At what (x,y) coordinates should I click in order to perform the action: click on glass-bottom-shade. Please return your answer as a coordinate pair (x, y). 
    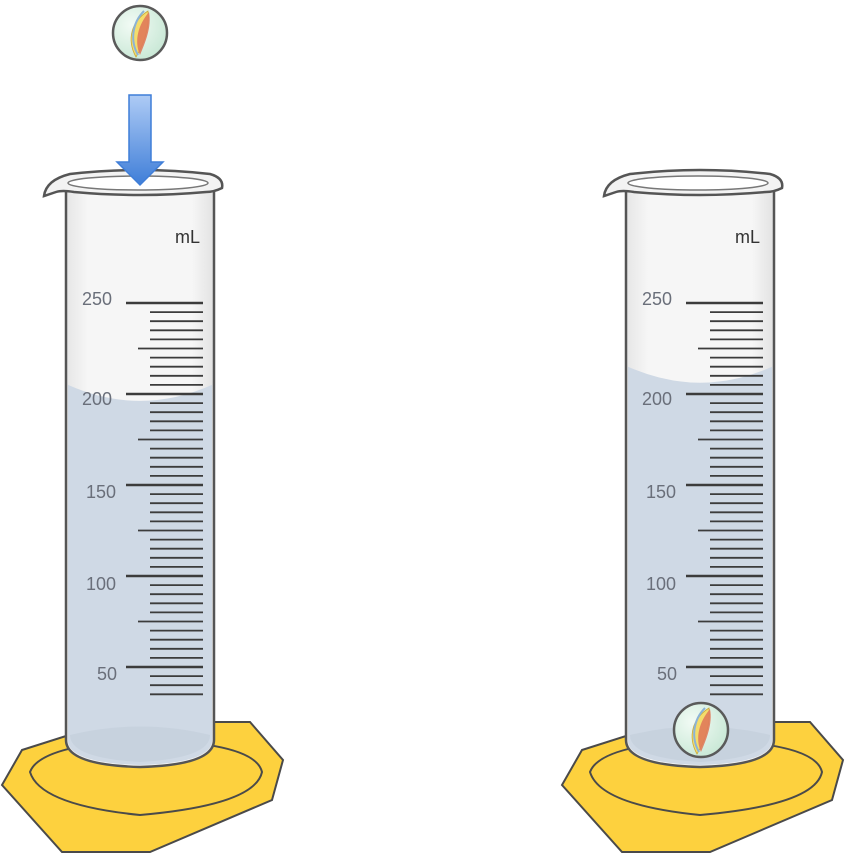
    Looking at the image, I should click on (140, 744).